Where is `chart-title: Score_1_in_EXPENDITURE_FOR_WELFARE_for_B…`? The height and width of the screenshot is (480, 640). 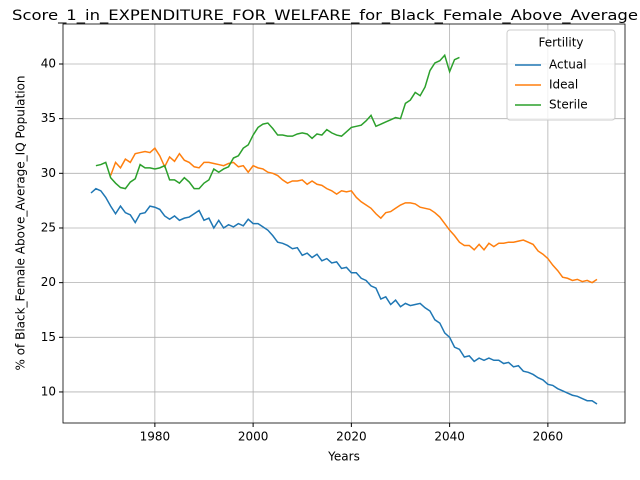 chart-title: Score_1_in_EXPENDITURE_FOR_WELFARE_for_B… is located at coordinates (325, 16).